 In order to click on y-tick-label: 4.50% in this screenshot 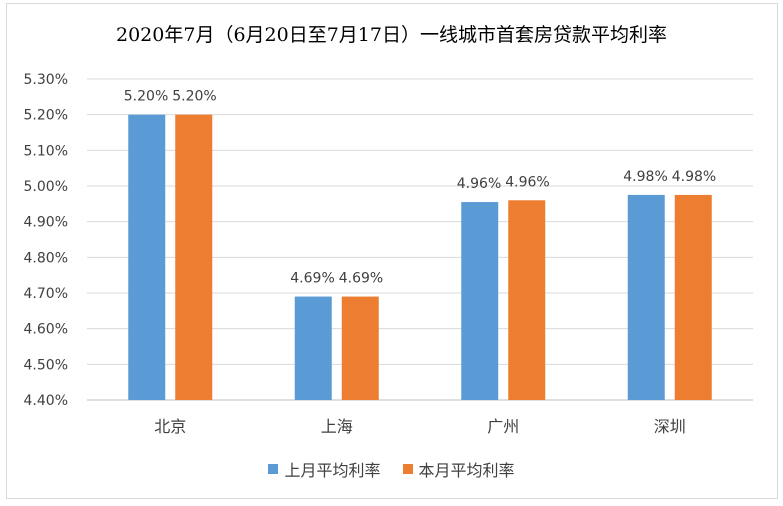, I will do `click(46, 365)`.